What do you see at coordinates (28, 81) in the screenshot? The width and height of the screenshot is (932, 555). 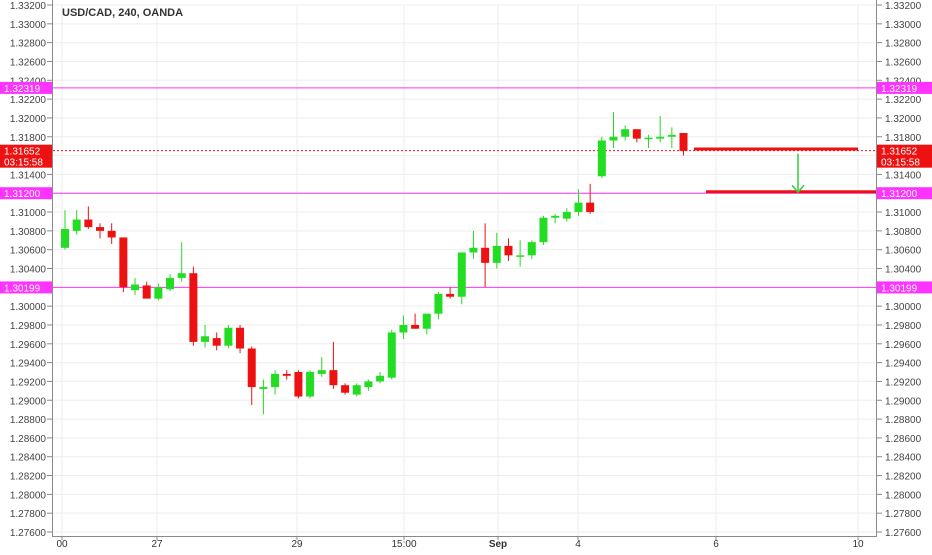 I see `y-tick-label-left: 1.32400` at bounding box center [28, 81].